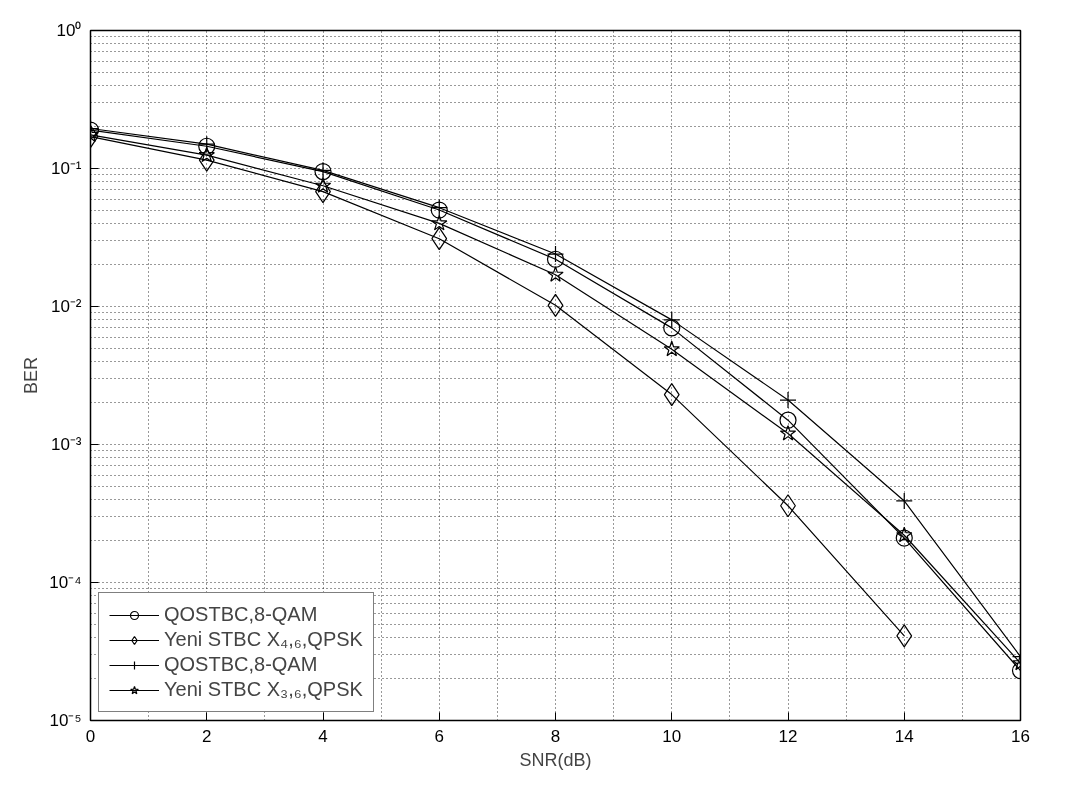 The image size is (1068, 798). Describe the element at coordinates (672, 736) in the screenshot. I see `x-tick-label: 10` at that location.